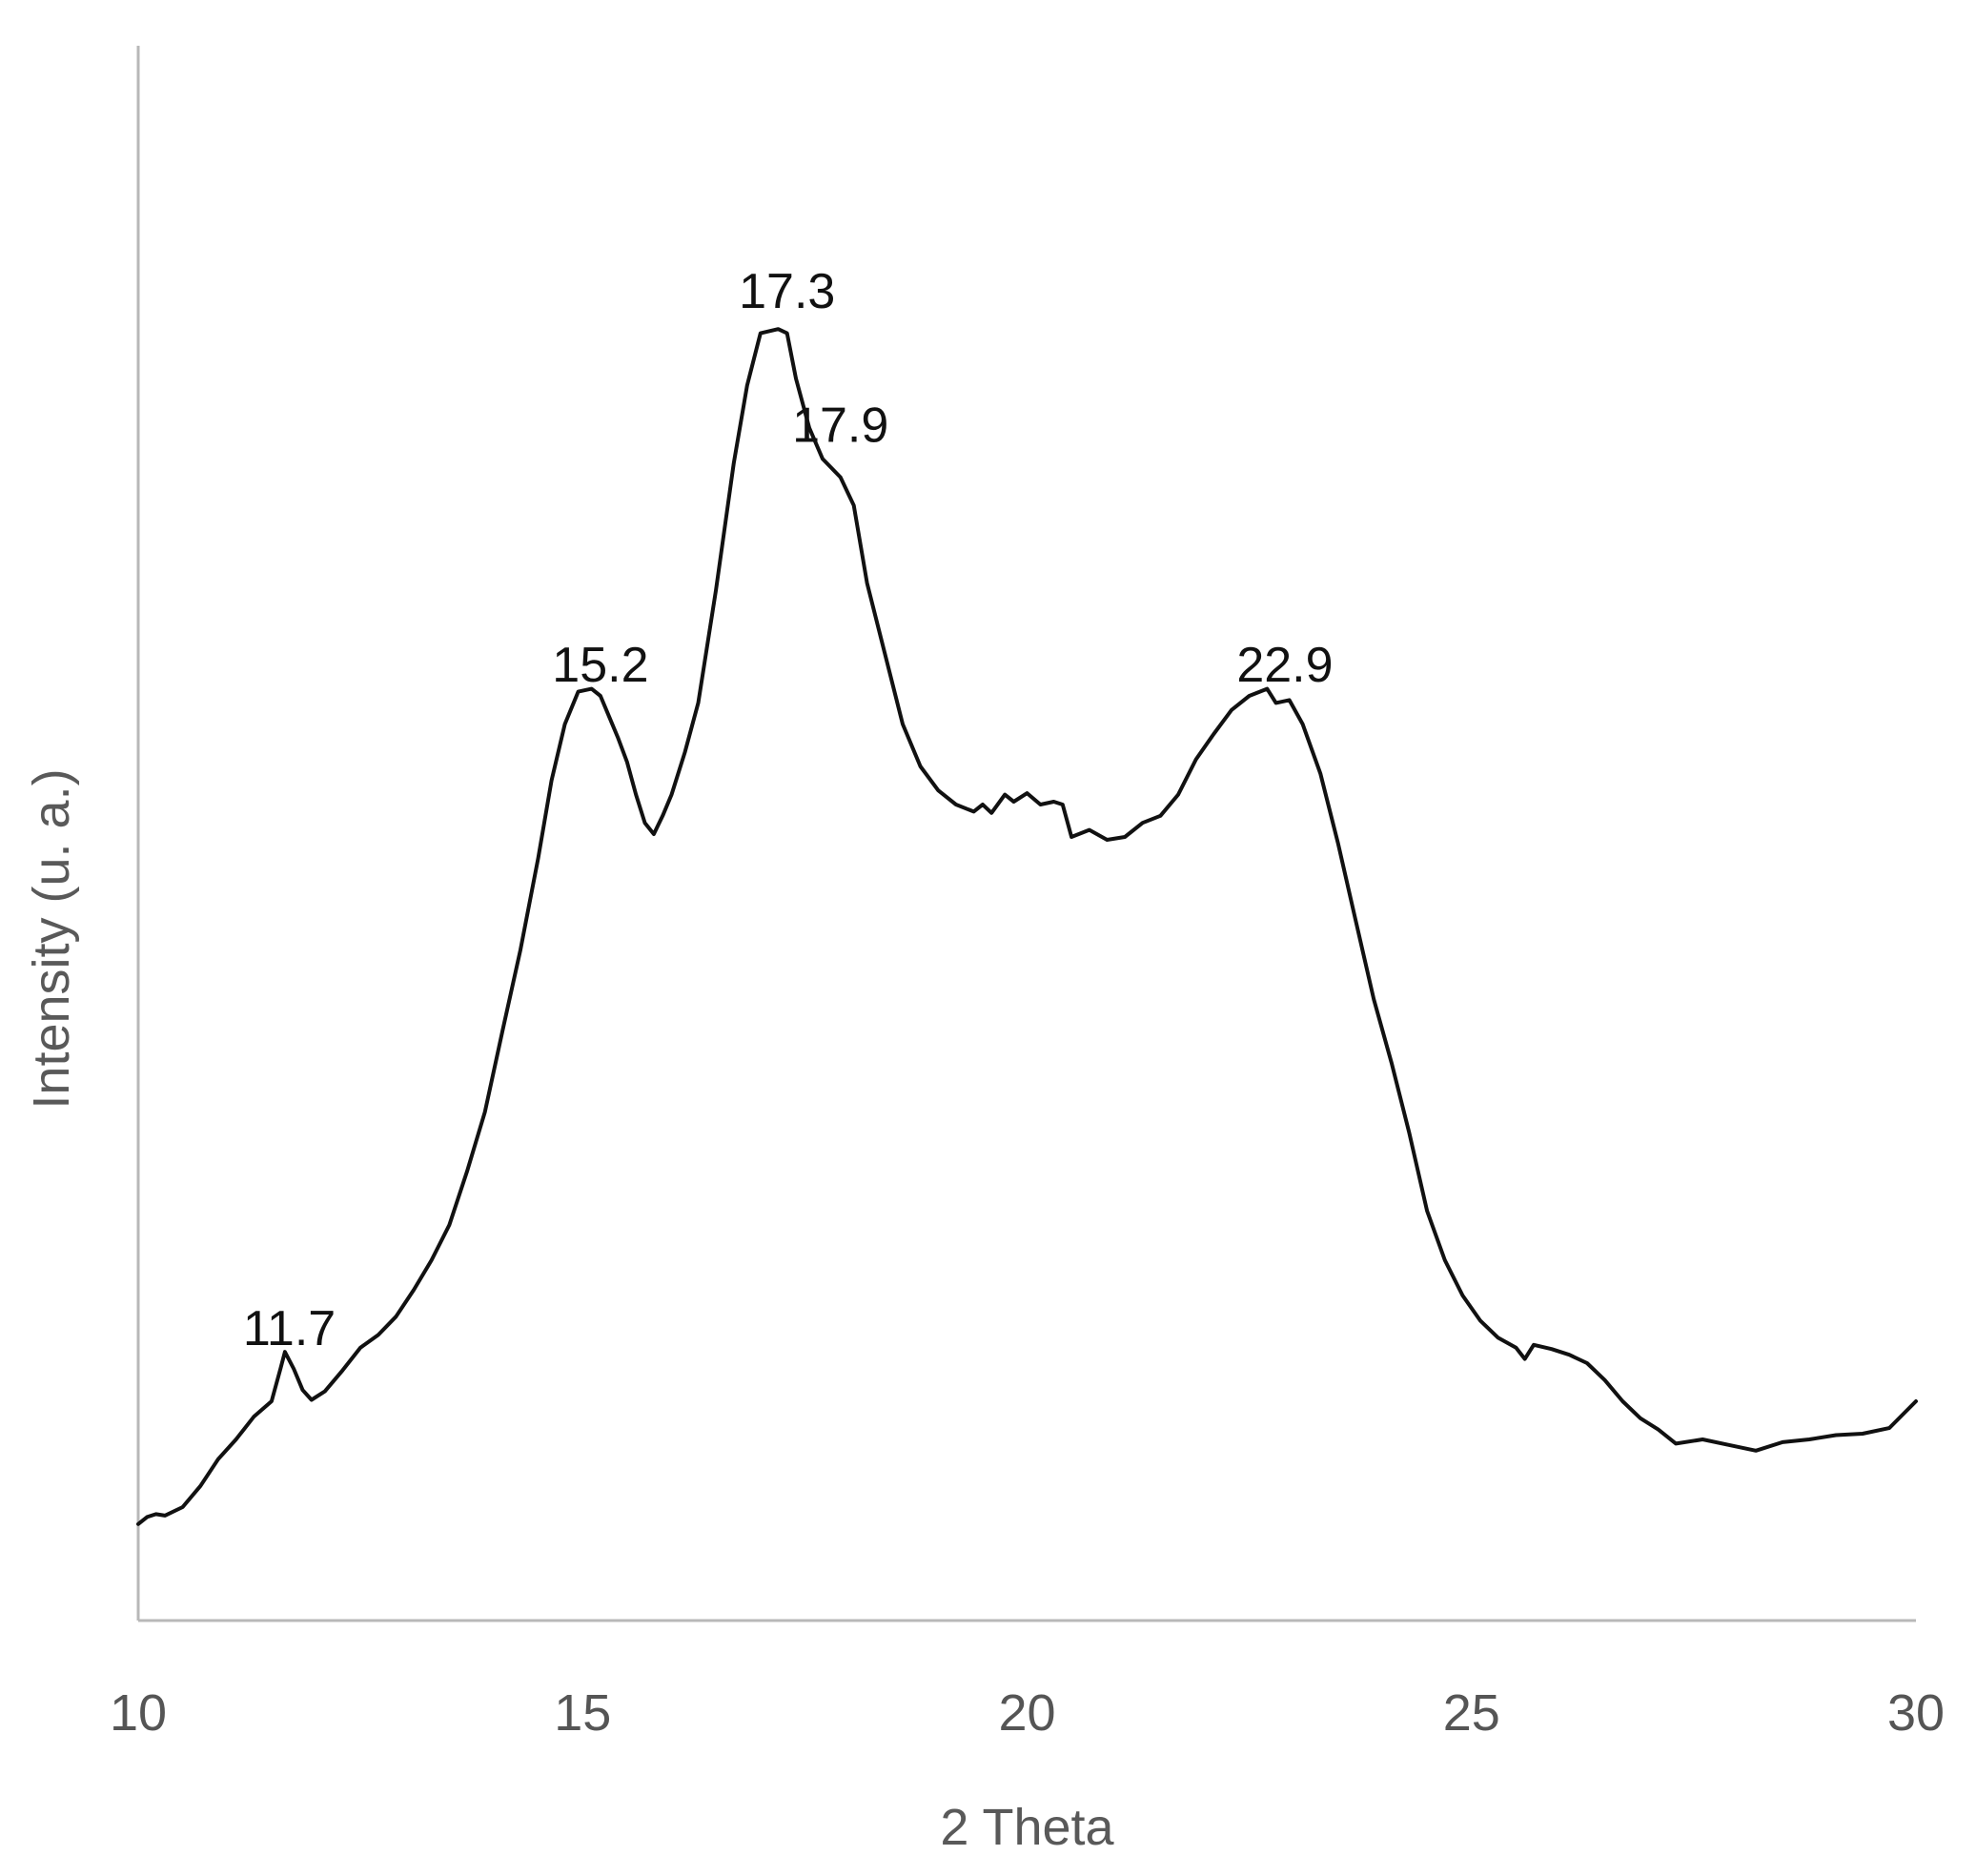 The width and height of the screenshot is (1976, 1876). I want to click on x-tick-labels: 10 15 20 25 30, so click(1027, 1713).